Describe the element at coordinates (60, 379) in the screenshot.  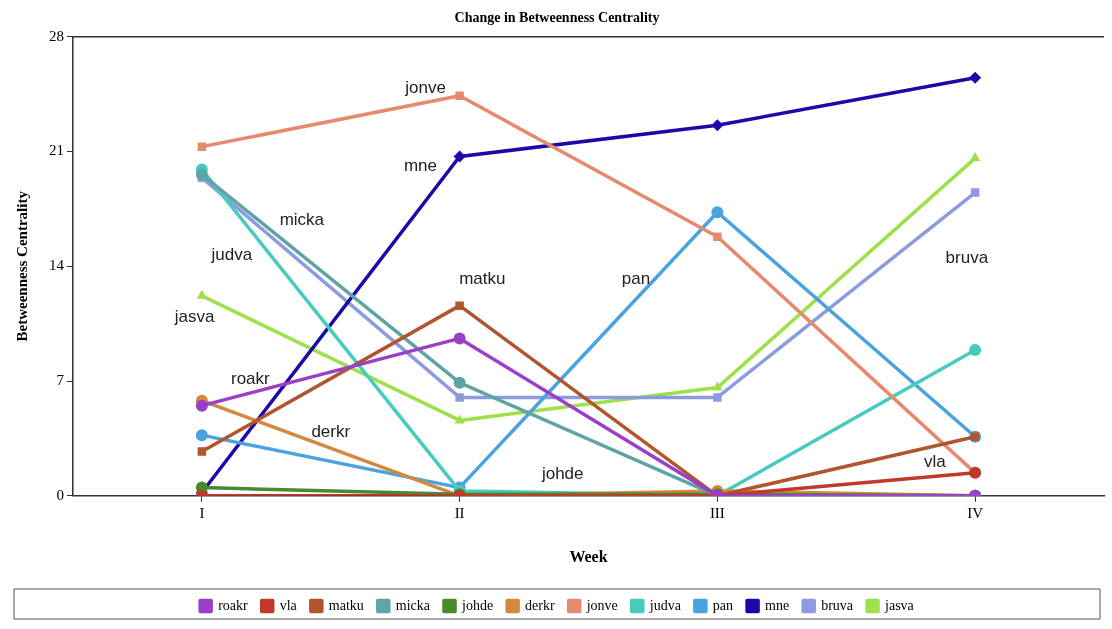
I see `y-tick-label: 7` at that location.